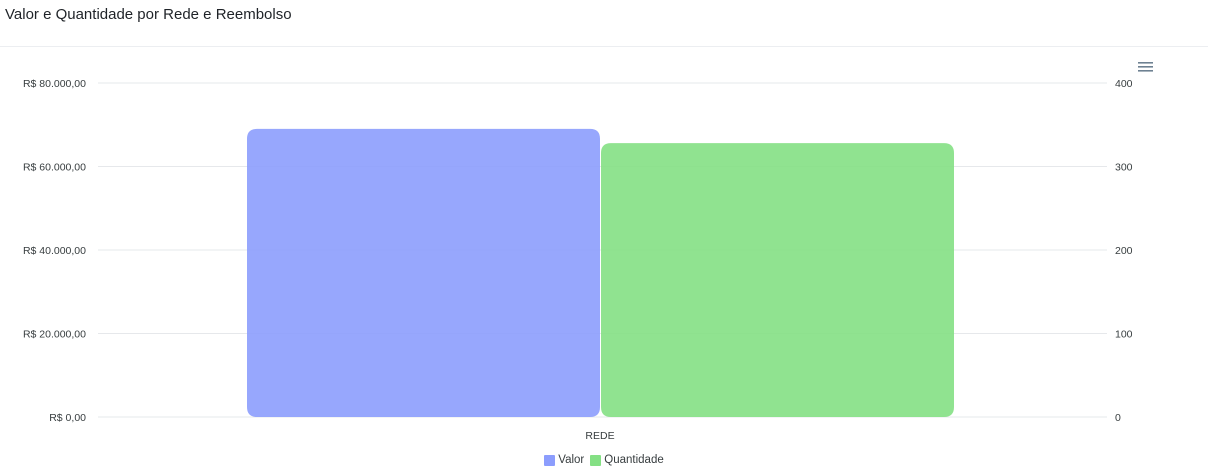 Image resolution: width=1208 pixels, height=471 pixels. Describe the element at coordinates (599, 436) in the screenshot. I see `x-category-label: REDE` at that location.